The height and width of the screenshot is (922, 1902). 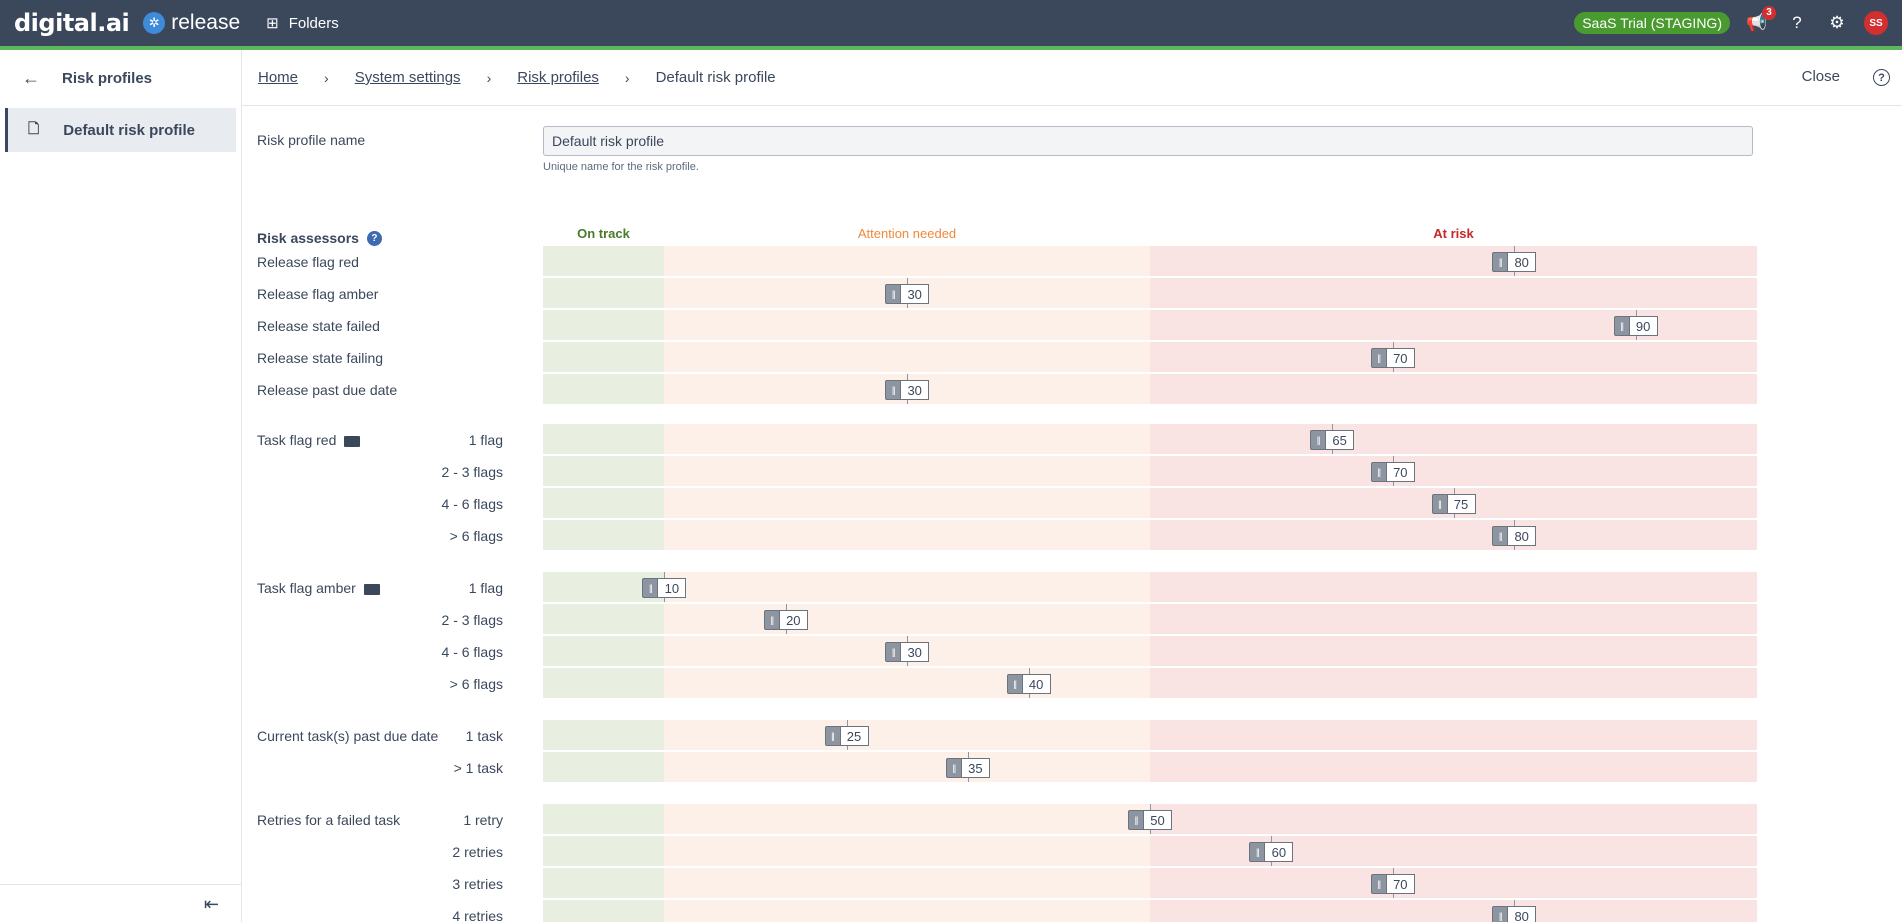 What do you see at coordinates (129, 130) in the screenshot?
I see `sidebar-item-label: Default risk profile` at bounding box center [129, 130].